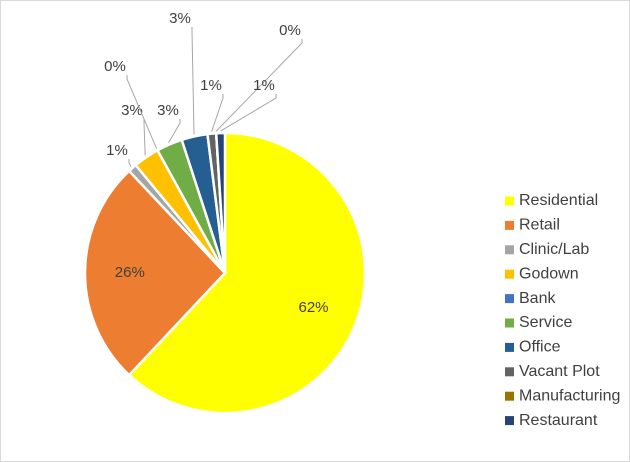 The image size is (630, 462). What do you see at coordinates (569, 395) in the screenshot?
I see `legend-label: Manufacturing` at bounding box center [569, 395].